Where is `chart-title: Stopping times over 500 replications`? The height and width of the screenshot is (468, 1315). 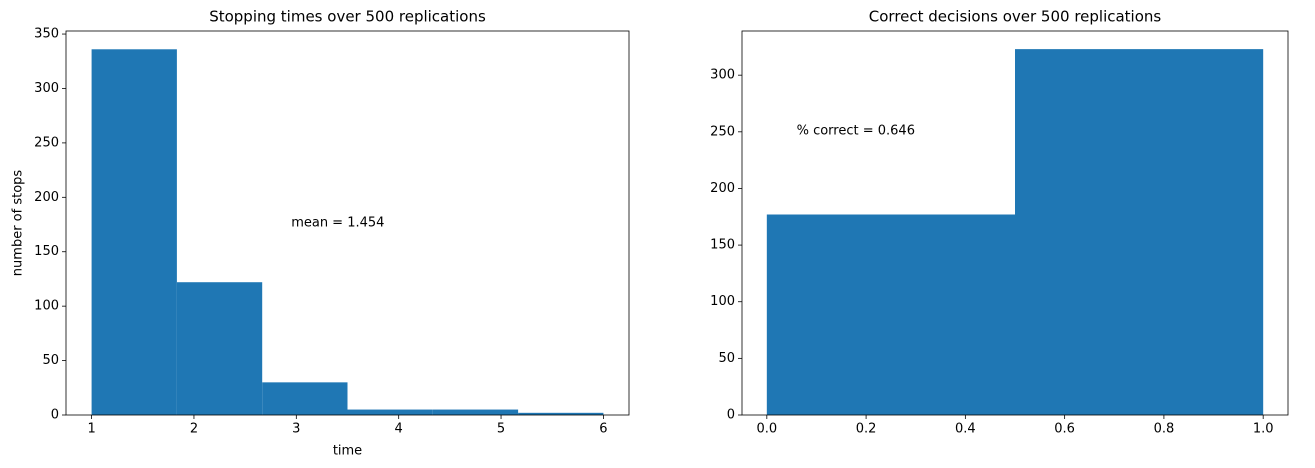
chart-title: Stopping times over 500 replications is located at coordinates (347, 17).